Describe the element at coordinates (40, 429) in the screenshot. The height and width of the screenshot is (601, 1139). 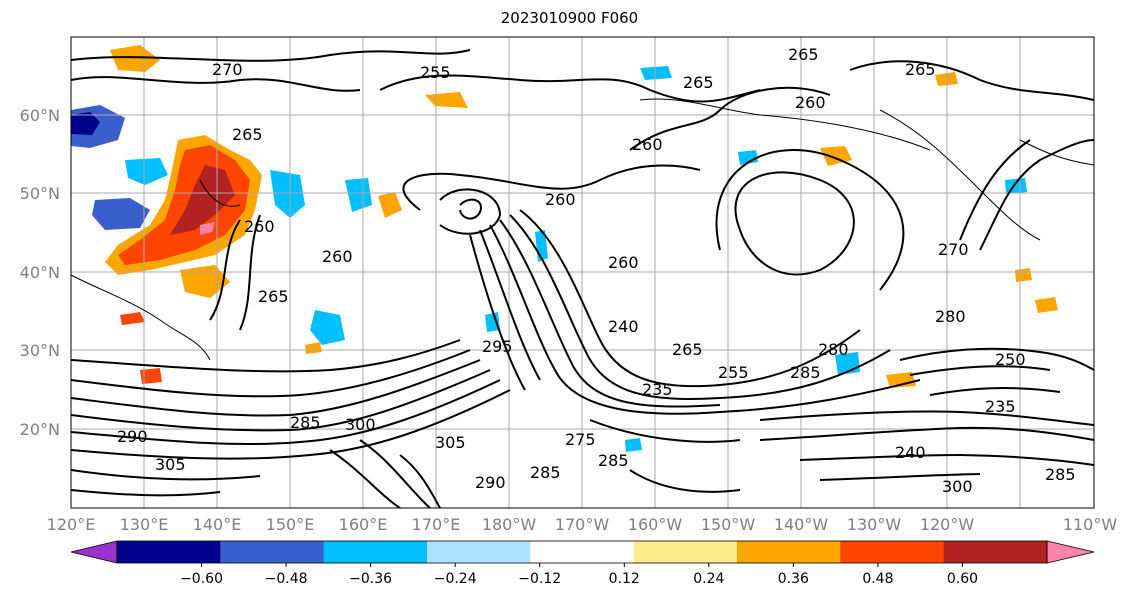
I see `lat-label: 20°N` at that location.